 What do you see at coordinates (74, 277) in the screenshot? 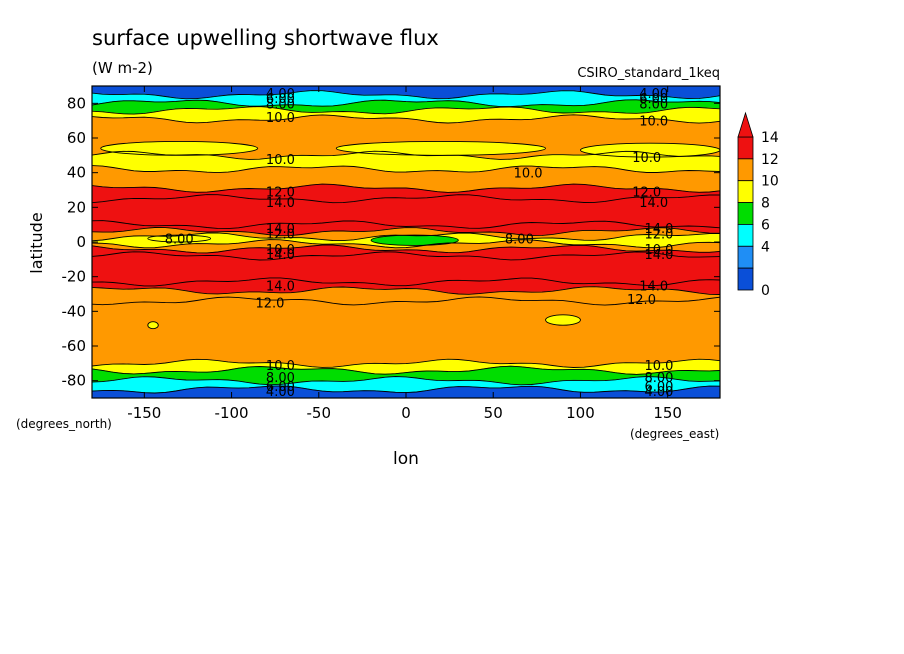
I see `y-tick-label: -20` at bounding box center [74, 277].